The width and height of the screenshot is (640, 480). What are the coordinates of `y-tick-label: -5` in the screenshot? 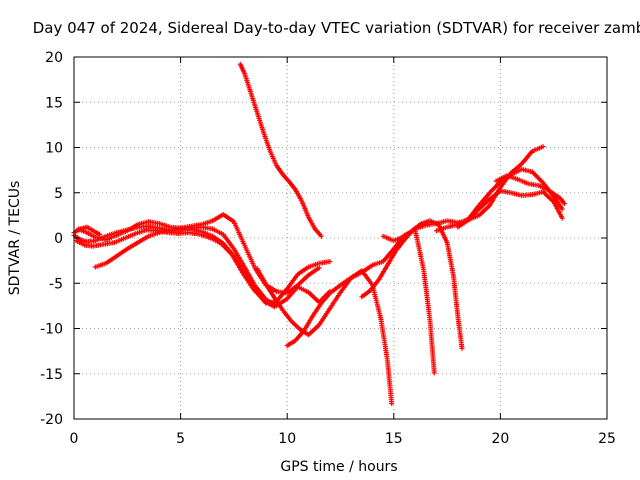 It's located at (56, 284).